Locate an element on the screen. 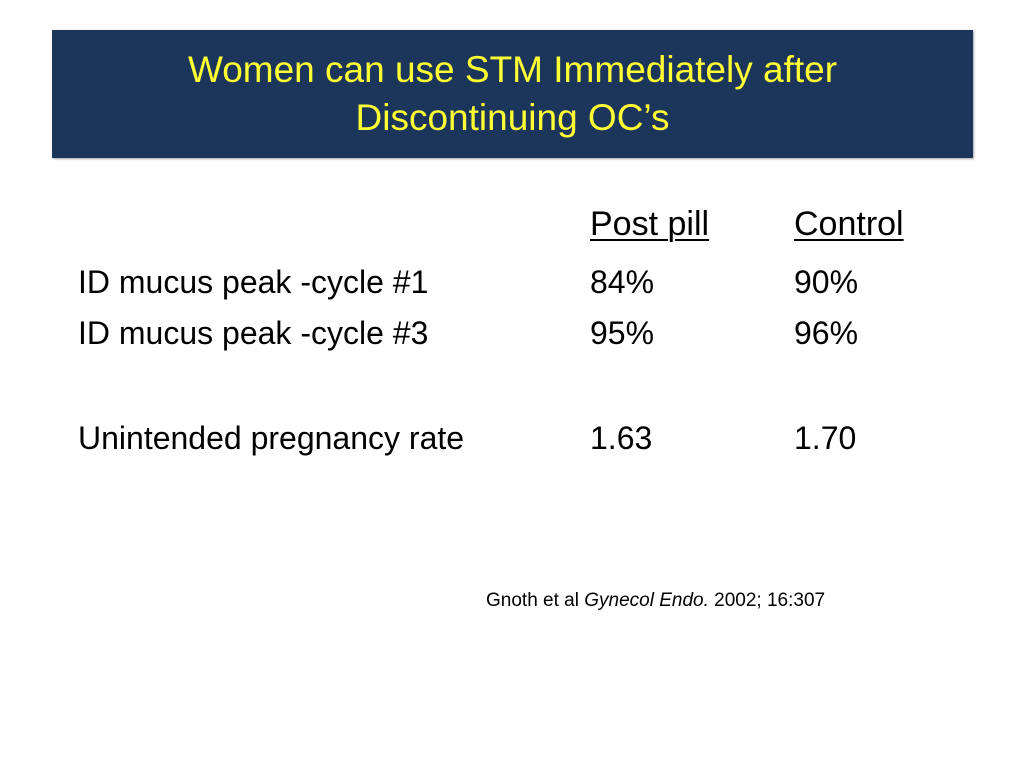 The width and height of the screenshot is (1024, 768). value-control-pregnancy-rate: 1.70 is located at coordinates (825, 438).